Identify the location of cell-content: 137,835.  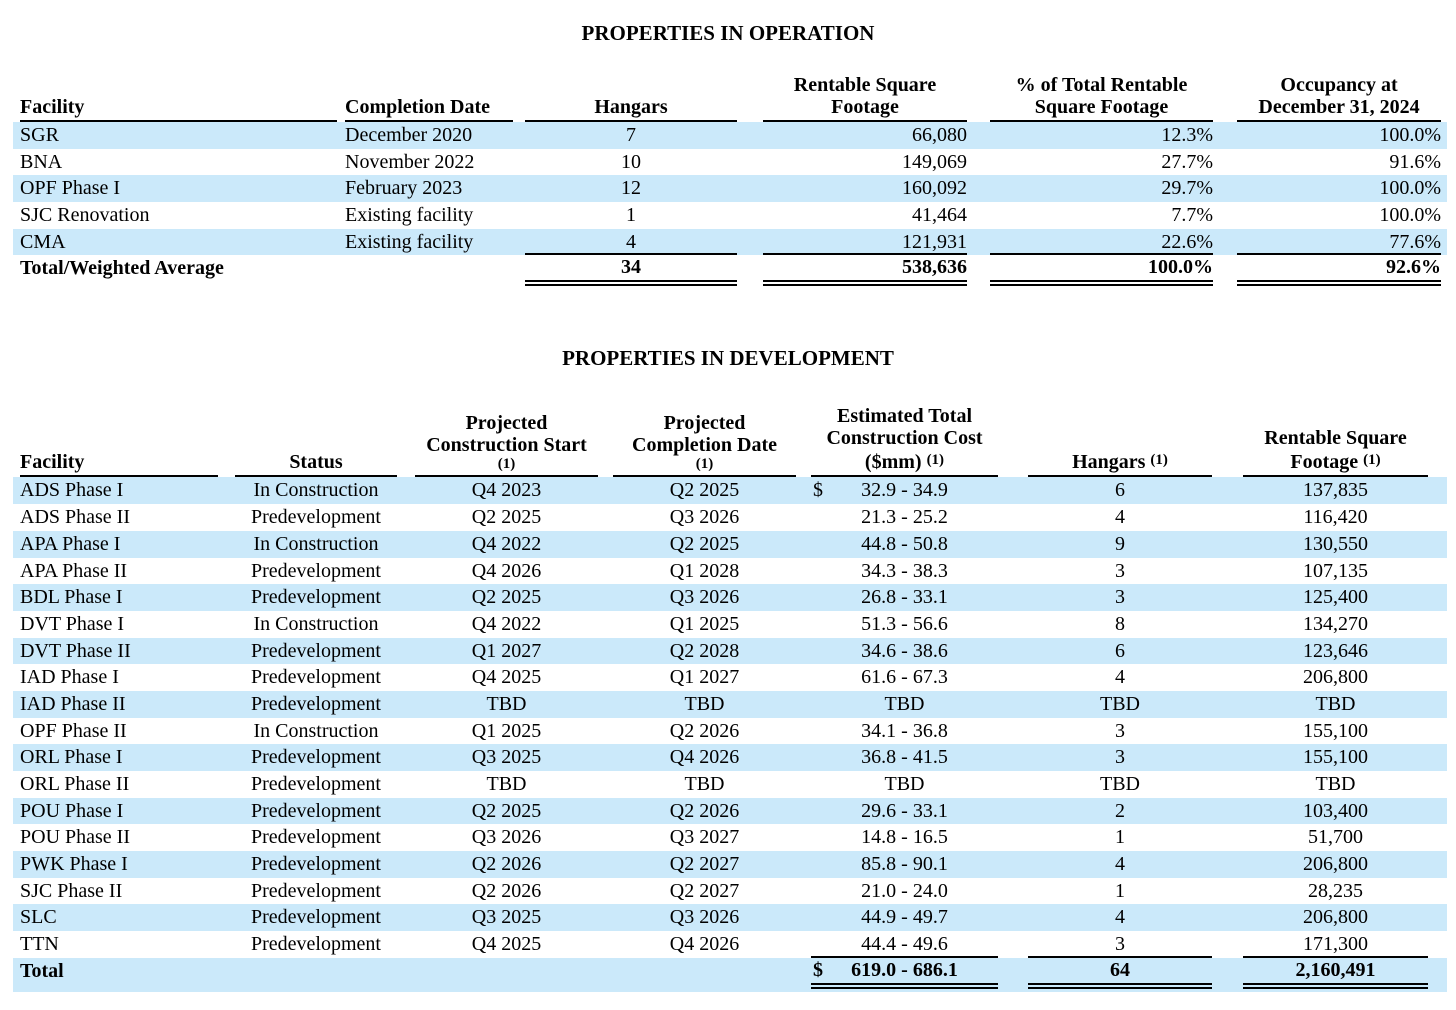
(1335, 490).